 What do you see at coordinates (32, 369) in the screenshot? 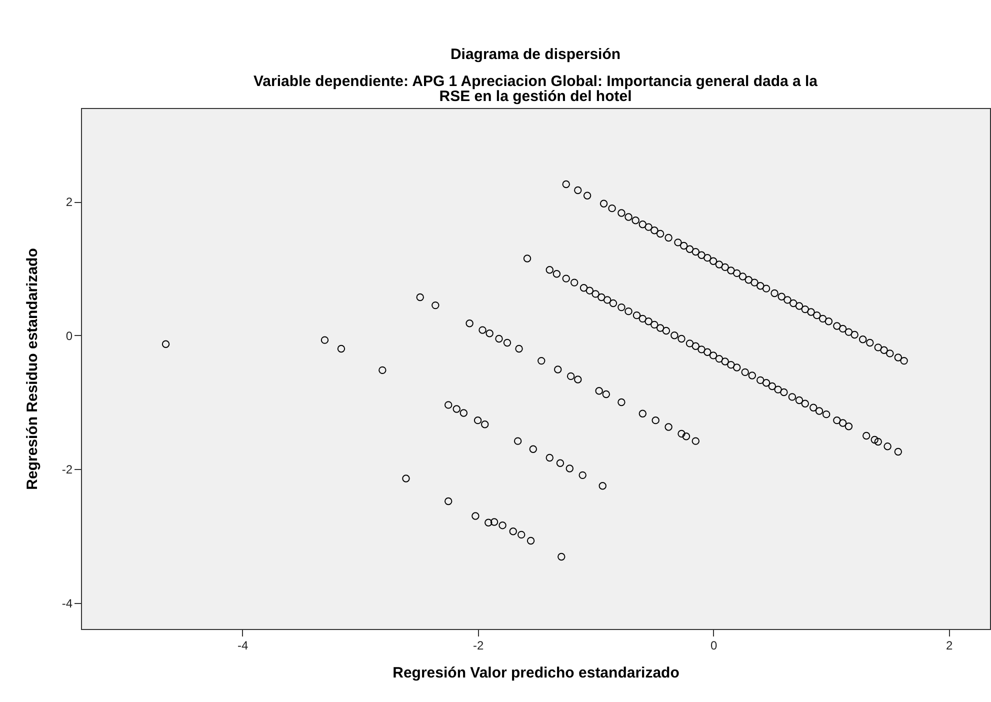
I see `y-axis-title: Regresión Residuo estandarizado` at bounding box center [32, 369].